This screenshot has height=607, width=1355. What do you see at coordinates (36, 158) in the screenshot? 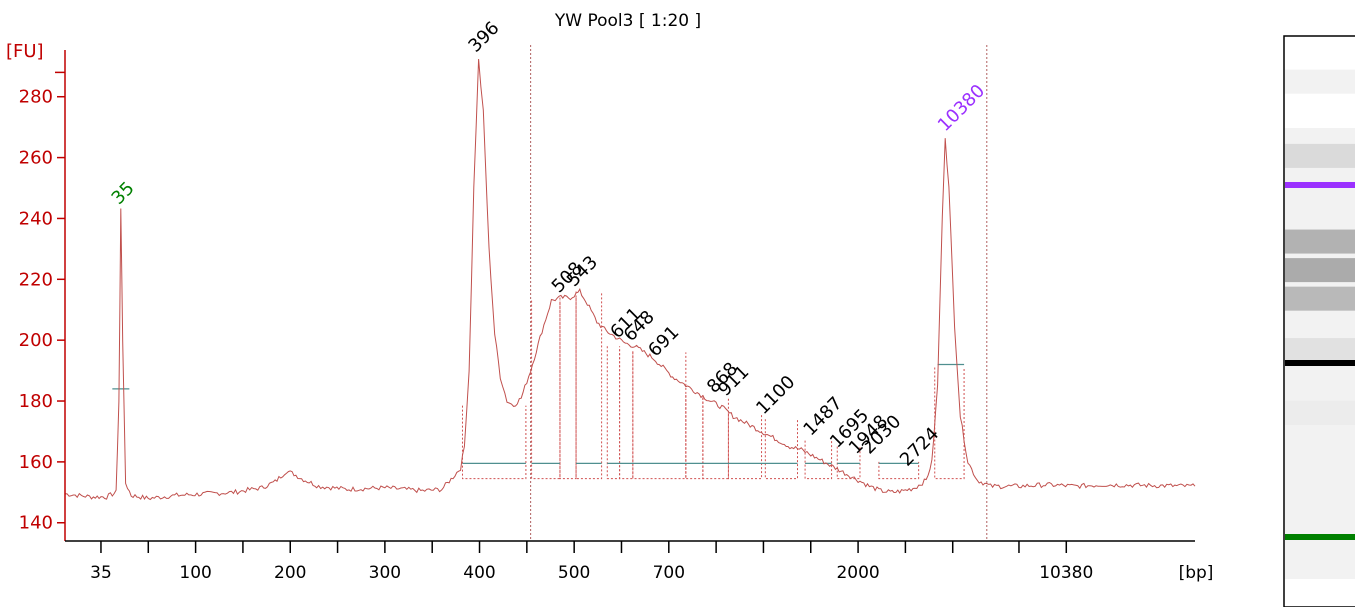
I see `y-tick-label: 260` at bounding box center [36, 158].